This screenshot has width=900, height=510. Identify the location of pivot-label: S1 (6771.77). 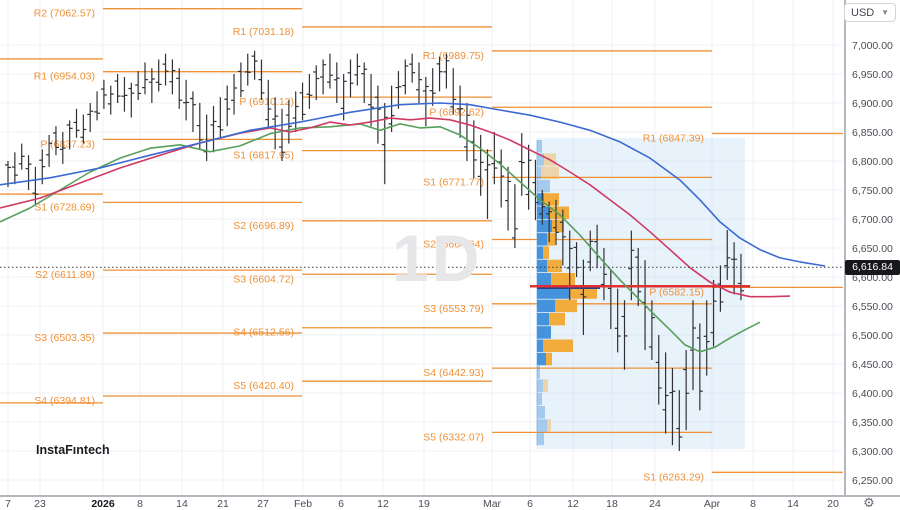
(453, 182).